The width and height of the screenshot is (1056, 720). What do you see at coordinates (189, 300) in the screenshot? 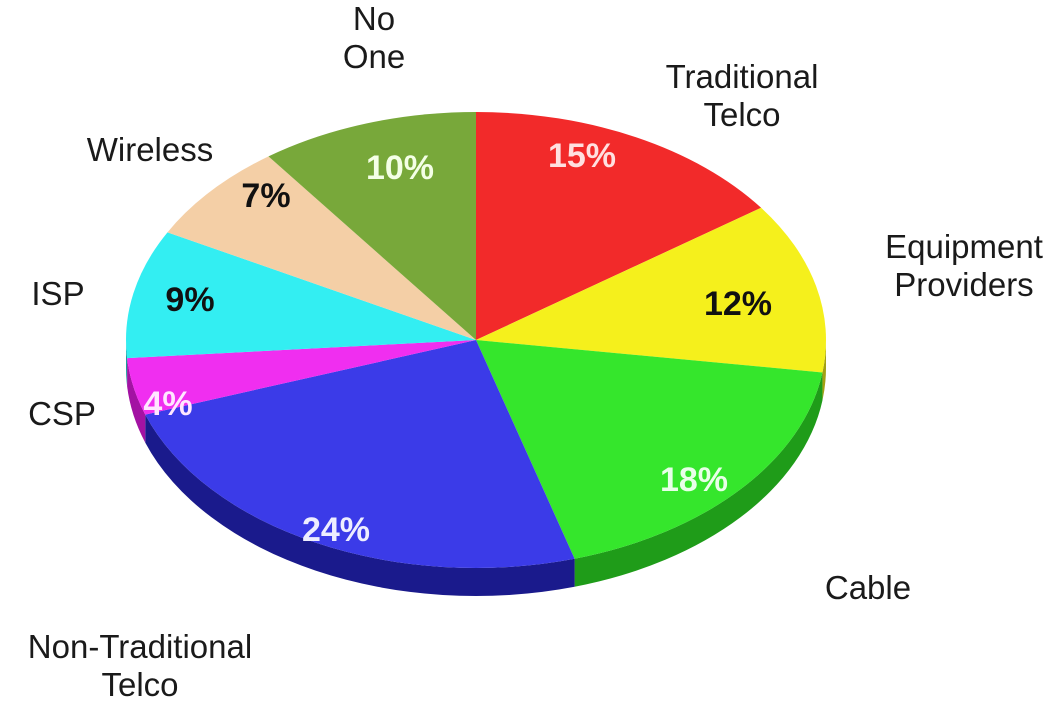
I see `percent-label-isp: 9%` at bounding box center [189, 300].